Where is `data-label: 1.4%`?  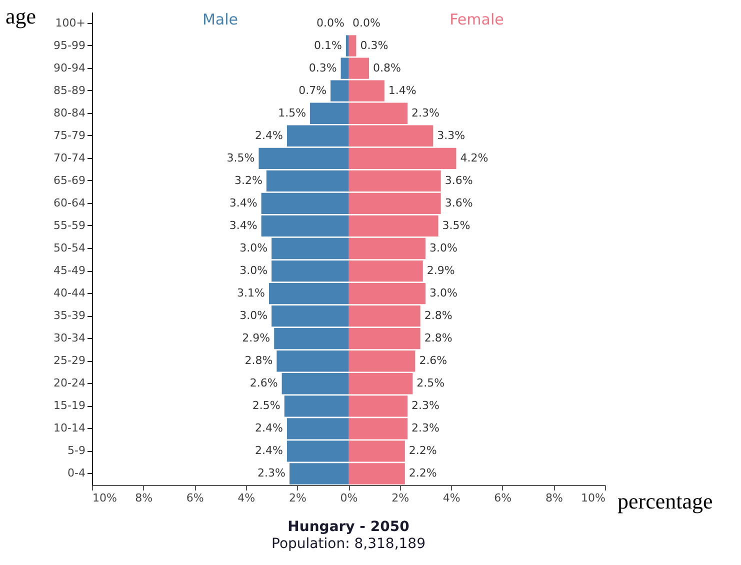 data-label: 1.4% is located at coordinates (402, 90).